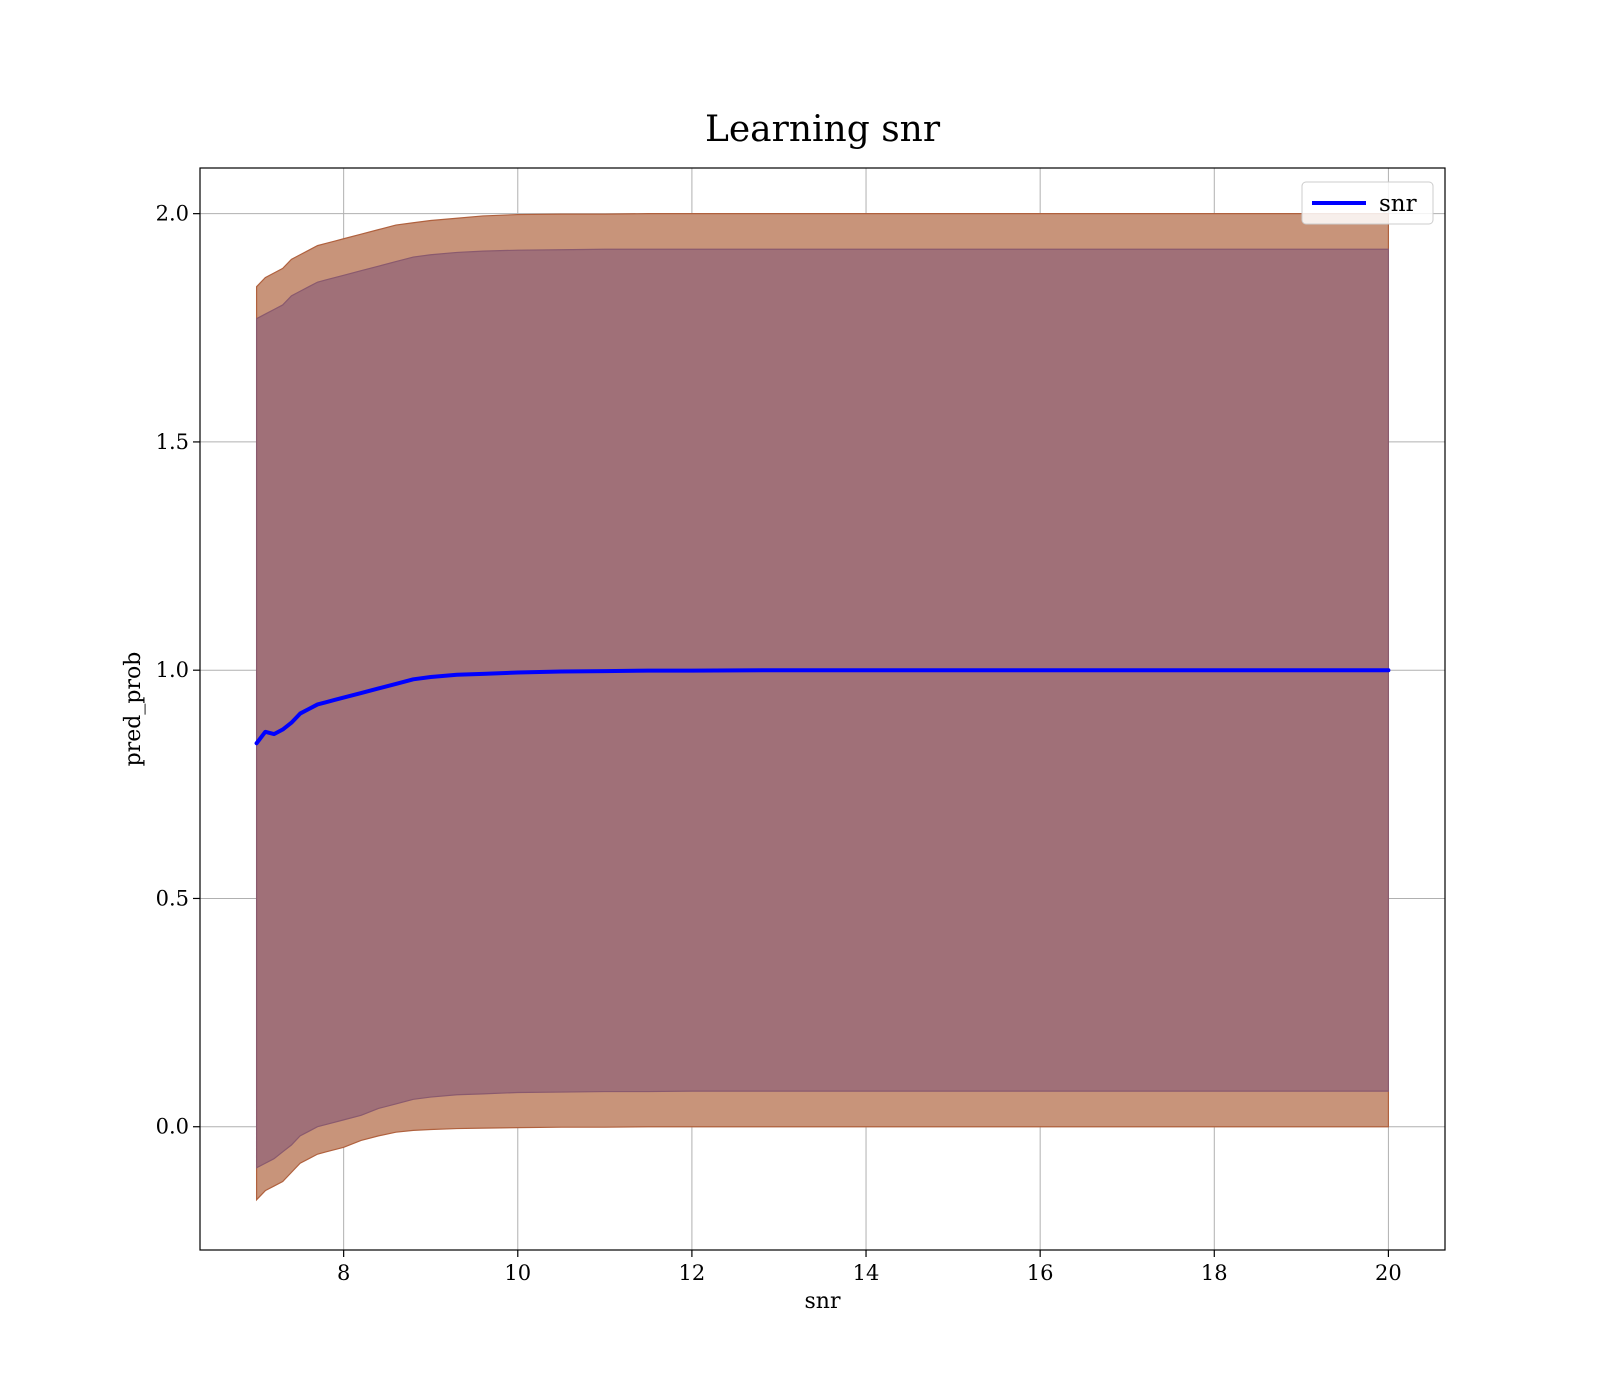  Describe the element at coordinates (133, 709) in the screenshot. I see `y-axis-label: pred_prob` at that location.